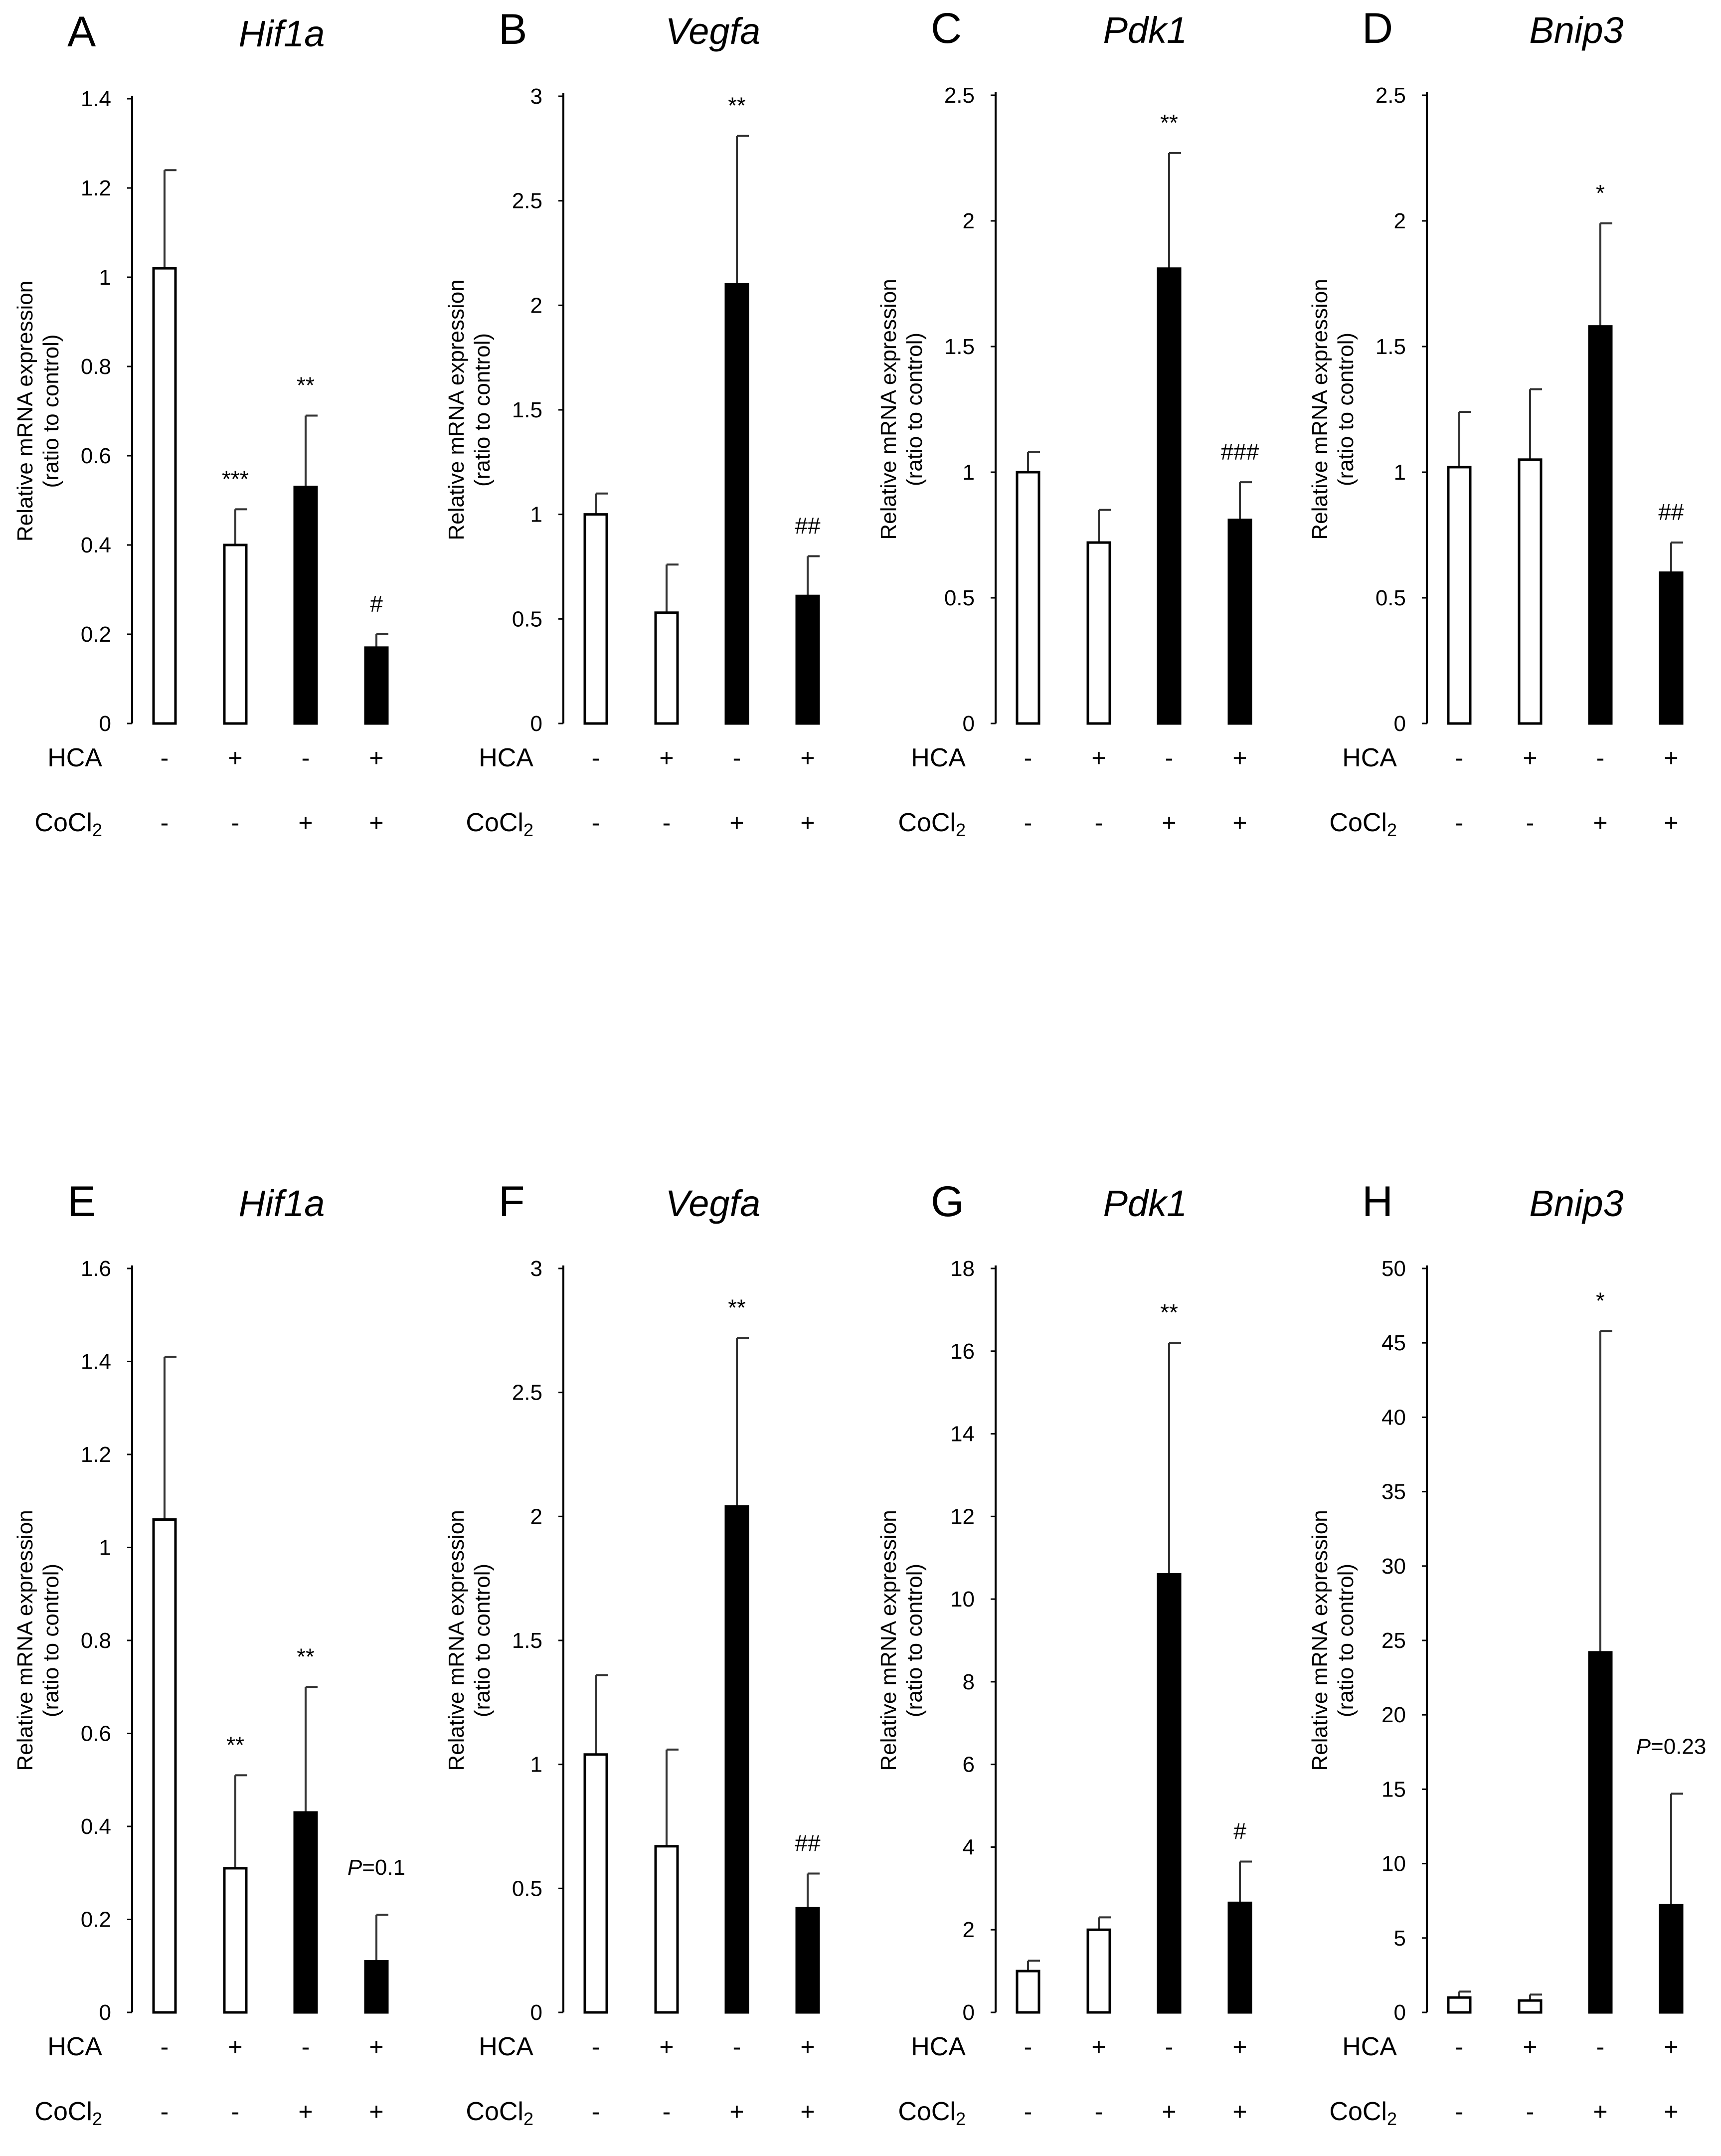 The height and width of the screenshot is (2156, 1721). Describe the element at coordinates (536, 1269) in the screenshot. I see `y-tick-label: 3` at that location.